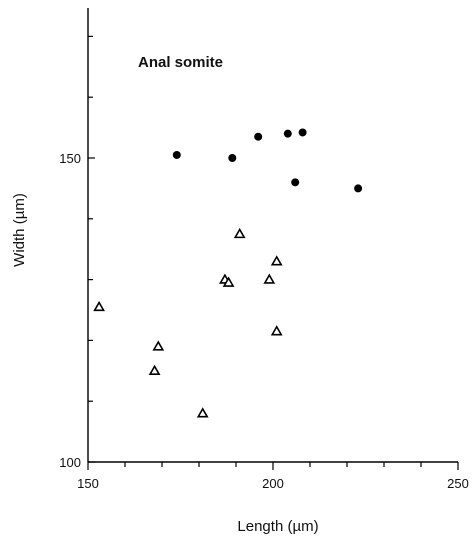 The width and height of the screenshot is (476, 547). Describe the element at coordinates (70, 462) in the screenshot. I see `y-tick-label: 100` at that location.